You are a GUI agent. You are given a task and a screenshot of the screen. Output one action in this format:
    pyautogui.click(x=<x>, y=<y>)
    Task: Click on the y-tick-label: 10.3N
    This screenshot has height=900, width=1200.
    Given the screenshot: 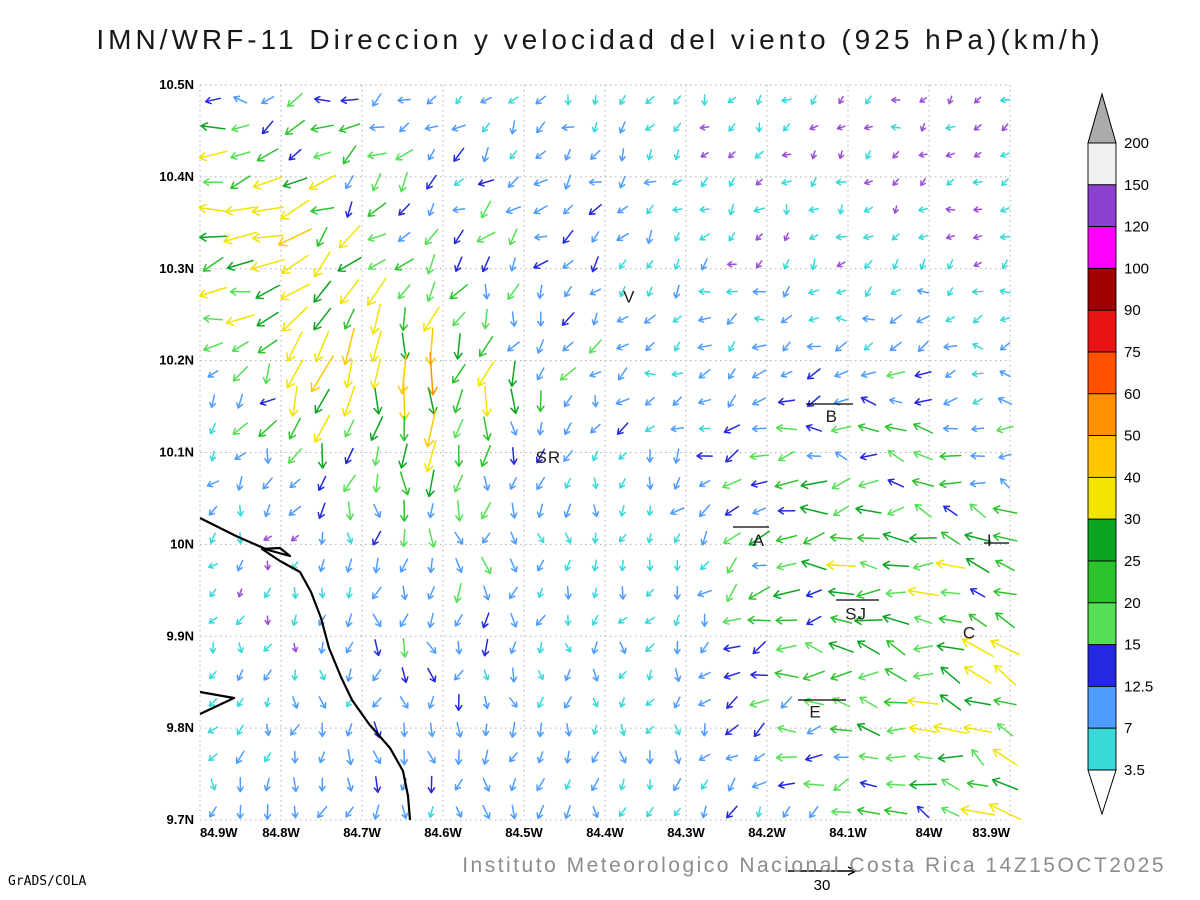 What is the action you would take?
    pyautogui.click(x=176, y=268)
    